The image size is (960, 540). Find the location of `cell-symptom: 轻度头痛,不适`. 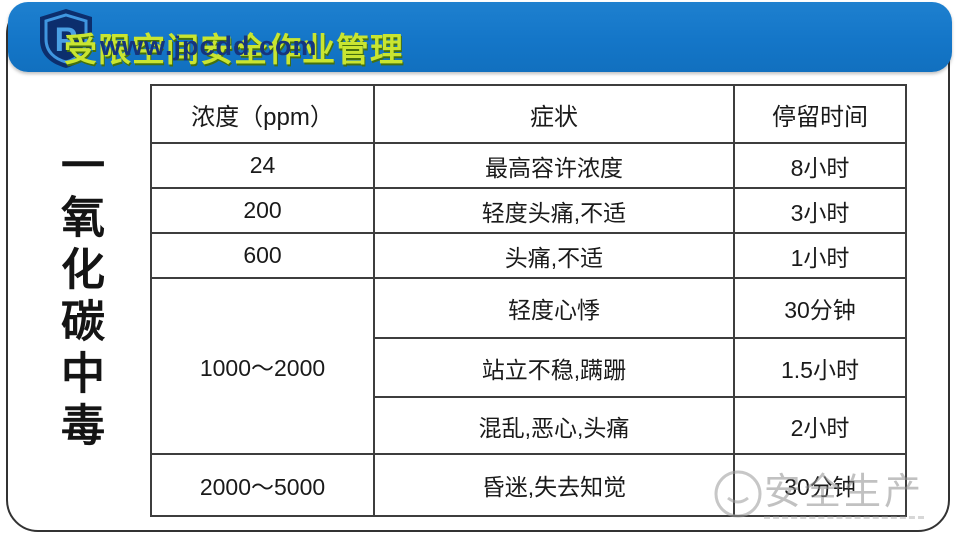

cell-symptom: 轻度头痛,不适 is located at coordinates (554, 210).